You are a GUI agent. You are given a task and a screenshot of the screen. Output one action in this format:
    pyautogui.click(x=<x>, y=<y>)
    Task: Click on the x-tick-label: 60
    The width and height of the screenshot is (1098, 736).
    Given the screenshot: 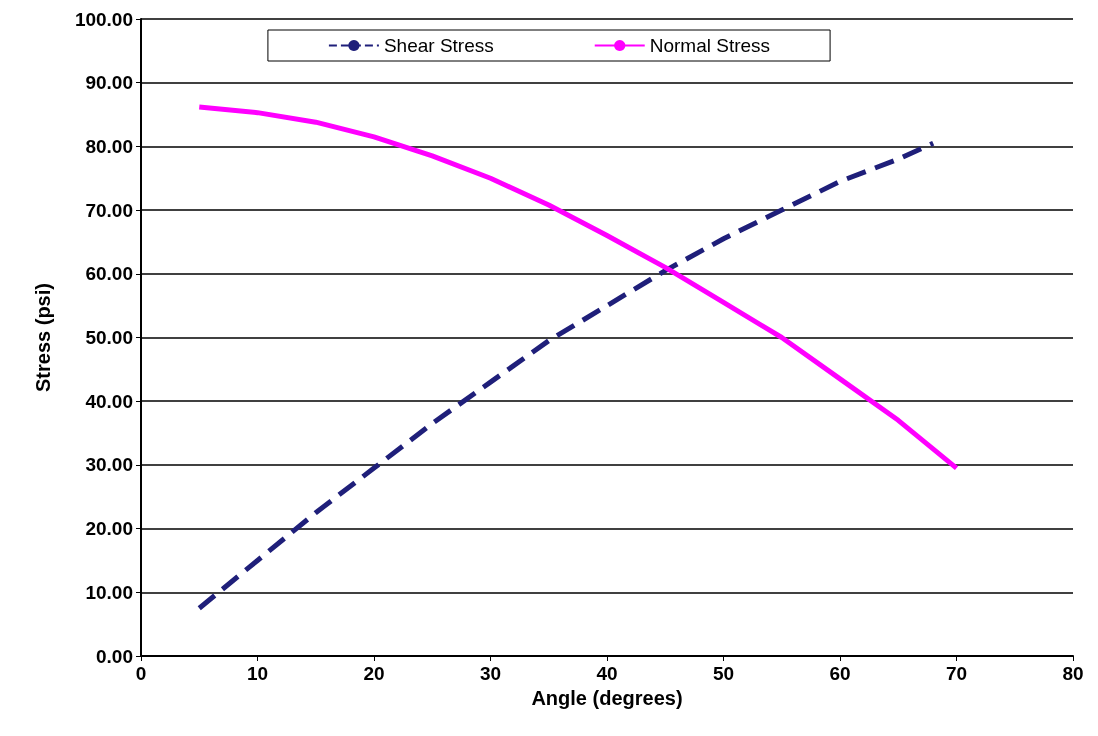 What is the action you would take?
    pyautogui.click(x=840, y=673)
    